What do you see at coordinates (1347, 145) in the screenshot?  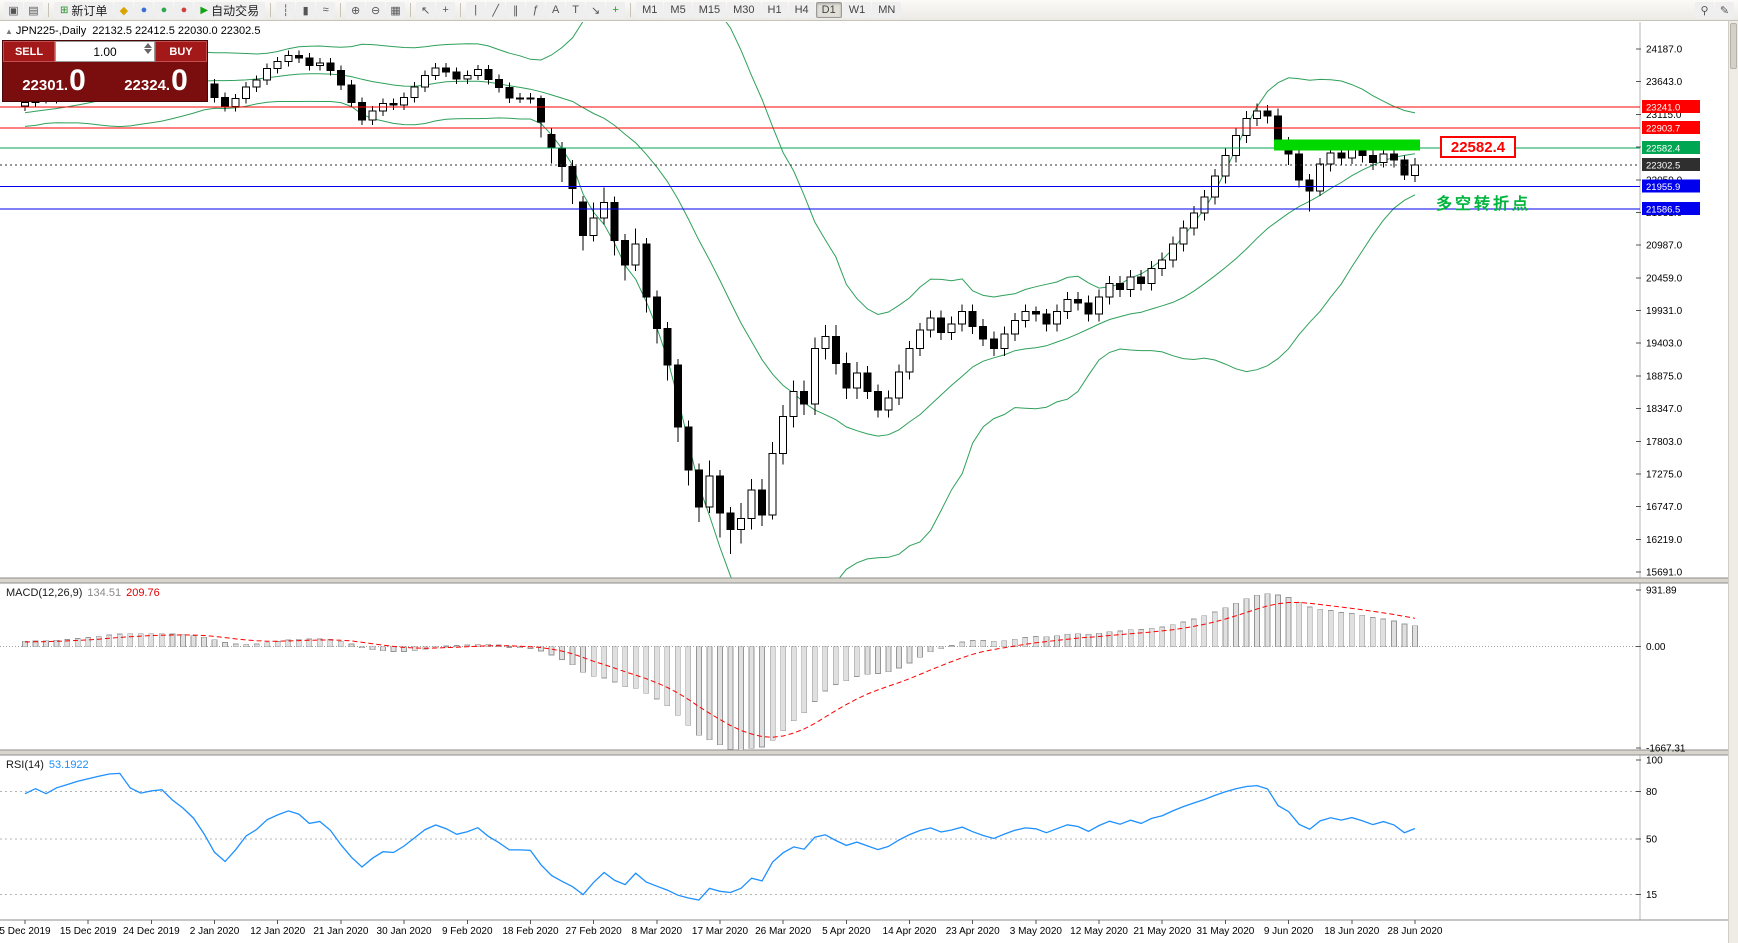 I see `highlight-rectangle` at bounding box center [1347, 145].